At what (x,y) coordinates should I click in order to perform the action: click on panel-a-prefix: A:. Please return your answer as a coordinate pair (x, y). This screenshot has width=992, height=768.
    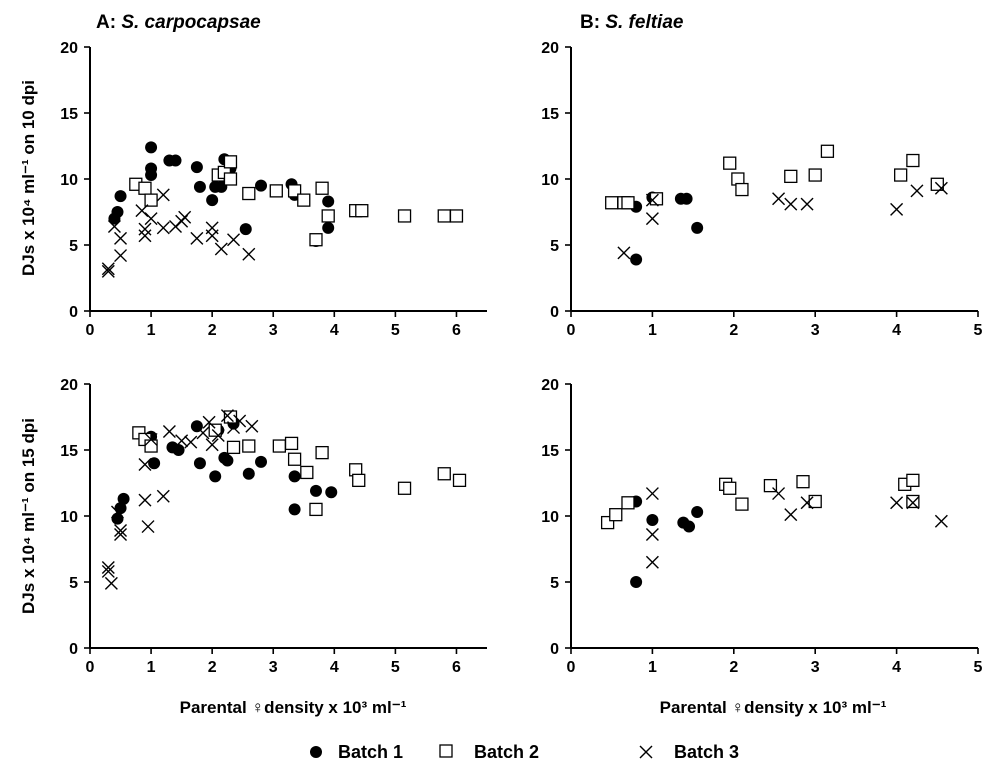
    Looking at the image, I should click on (108, 22).